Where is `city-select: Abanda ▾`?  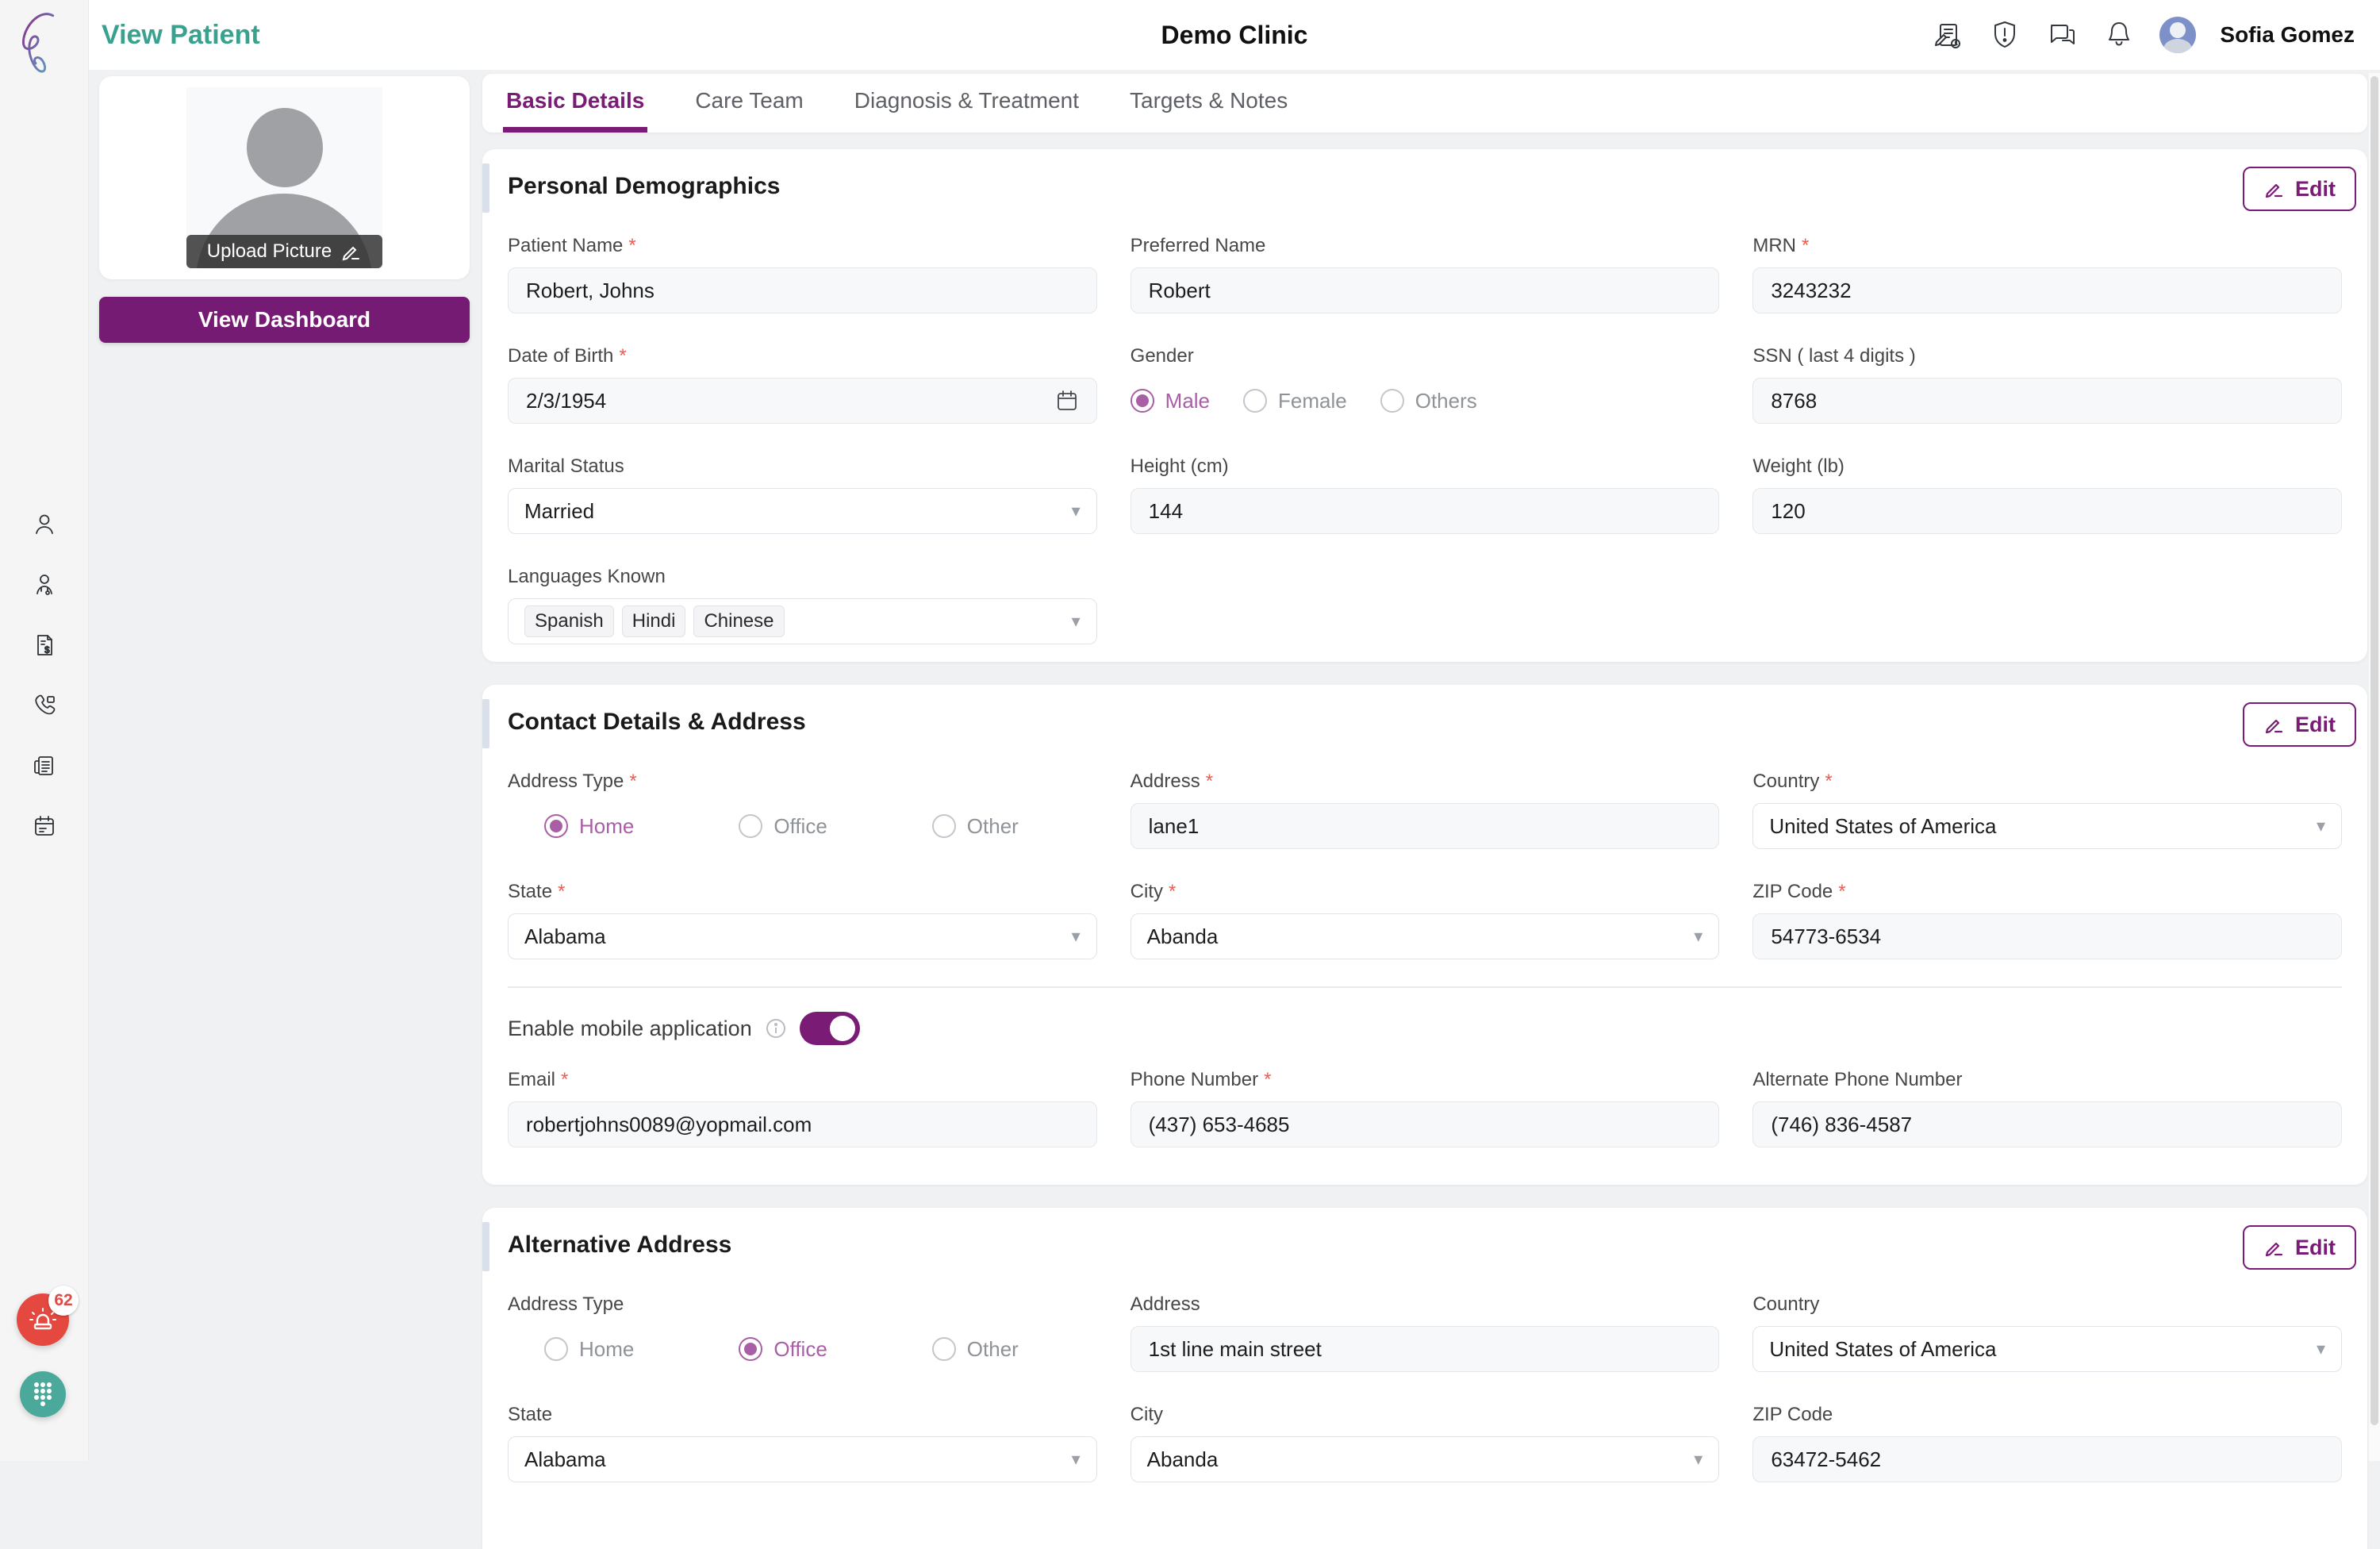
city-select: Abanda ▾ is located at coordinates (1425, 936).